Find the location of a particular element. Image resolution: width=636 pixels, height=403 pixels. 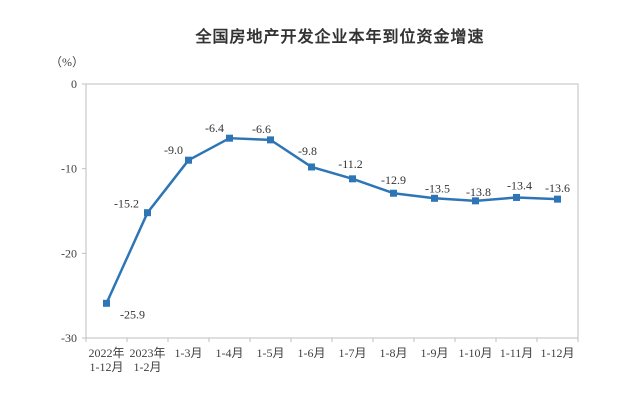

x-tick-label: 1-4月 is located at coordinates (230, 353).